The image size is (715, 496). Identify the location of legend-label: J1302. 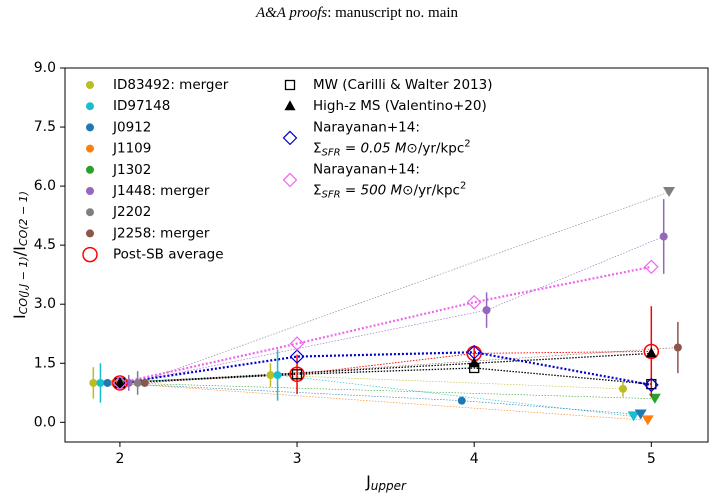
(131, 170).